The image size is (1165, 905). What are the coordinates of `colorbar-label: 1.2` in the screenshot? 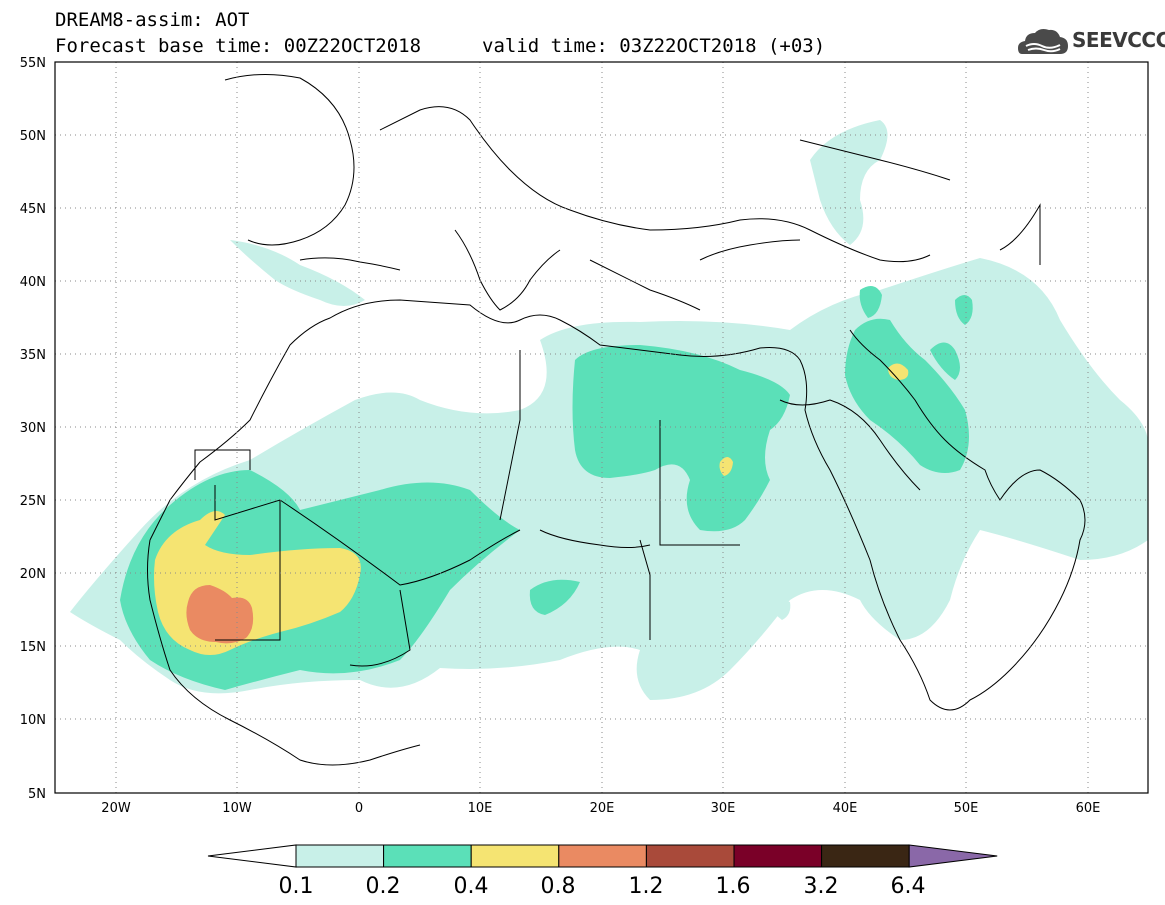 It's located at (646, 886).